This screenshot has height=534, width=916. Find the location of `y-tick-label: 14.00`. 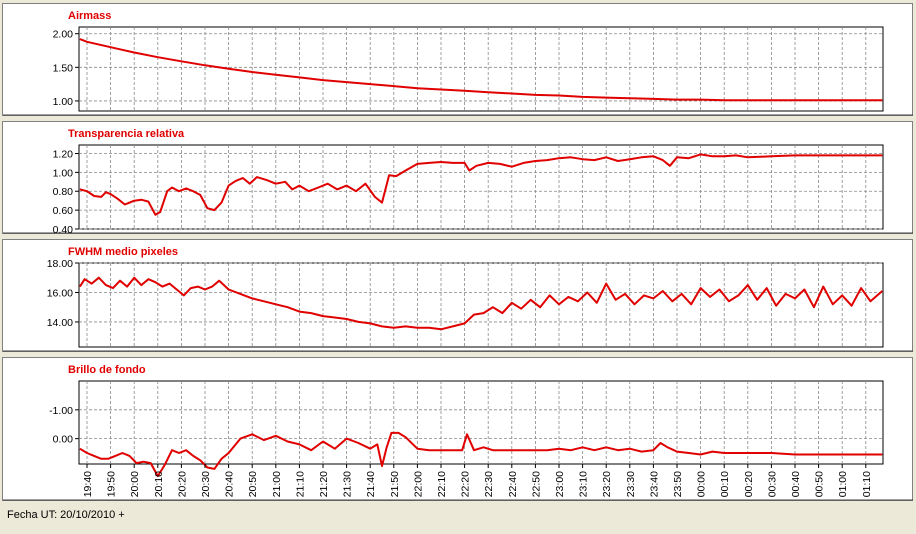

y-tick-label: 14.00 is located at coordinates (60, 323).